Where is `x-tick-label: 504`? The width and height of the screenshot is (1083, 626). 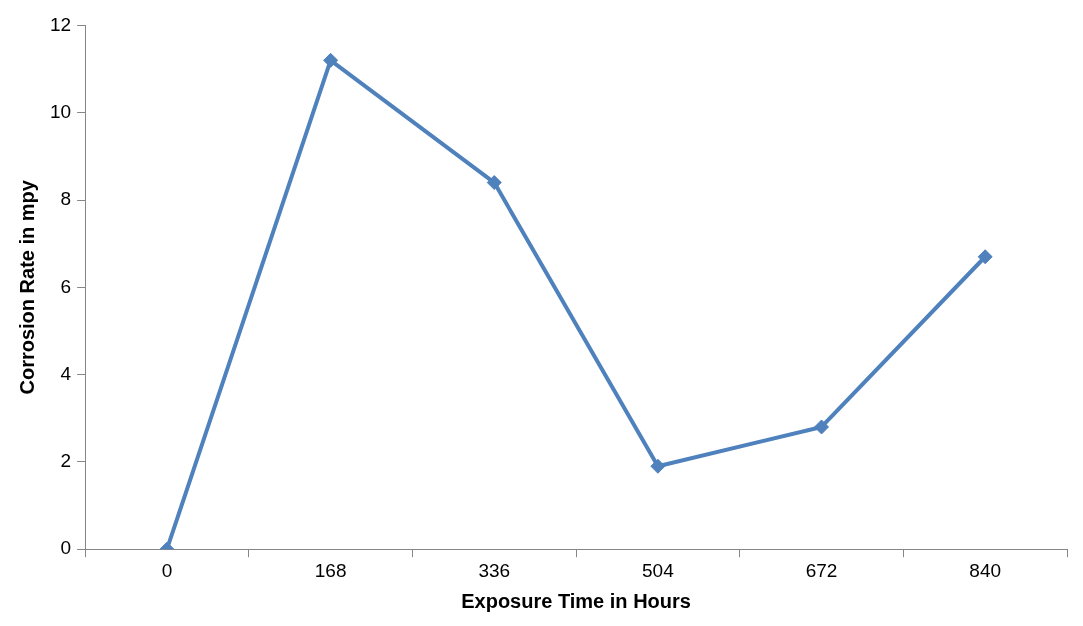 x-tick-label: 504 is located at coordinates (658, 570).